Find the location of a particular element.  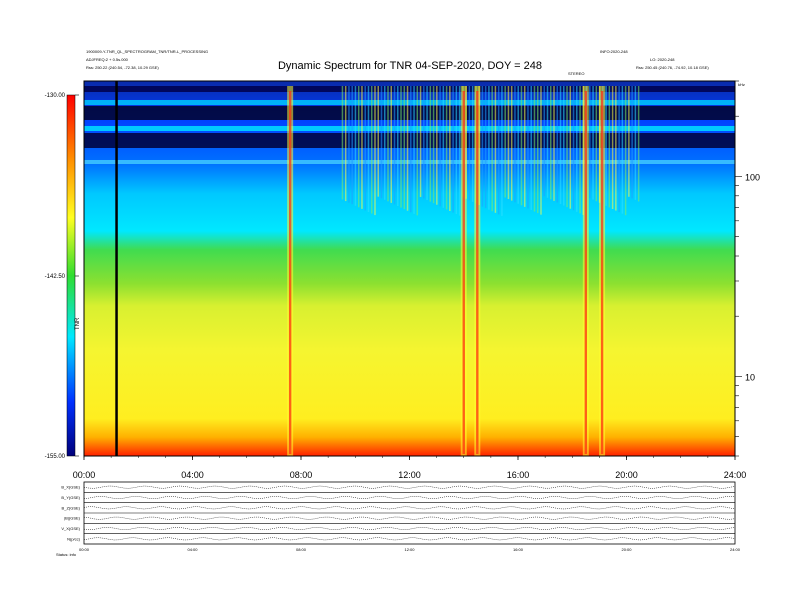

header-right-line-3: Rss: 250.45 (240.76, -74.92, 10.18 GSE) is located at coordinates (672, 67).